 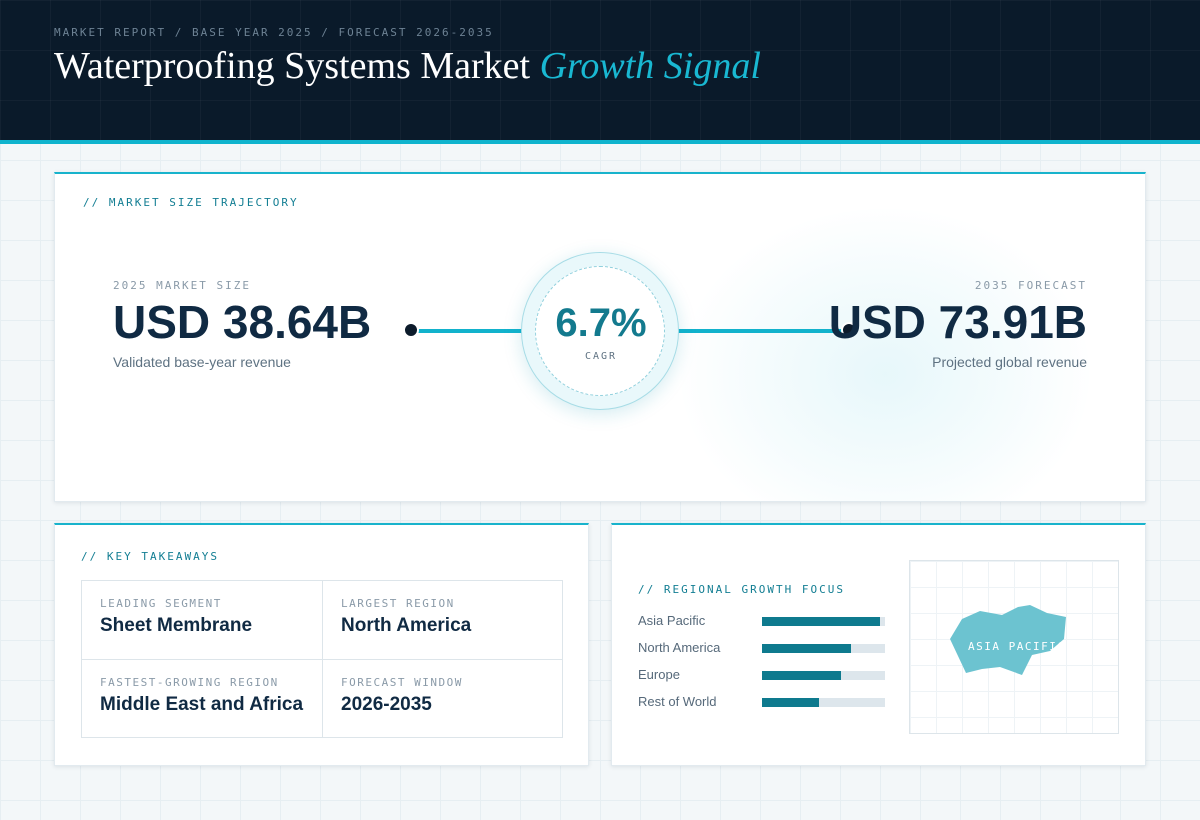 I want to click on takeaway-forecast-window: FORECAST WINDOW 2026-2035, so click(x=442, y=698).